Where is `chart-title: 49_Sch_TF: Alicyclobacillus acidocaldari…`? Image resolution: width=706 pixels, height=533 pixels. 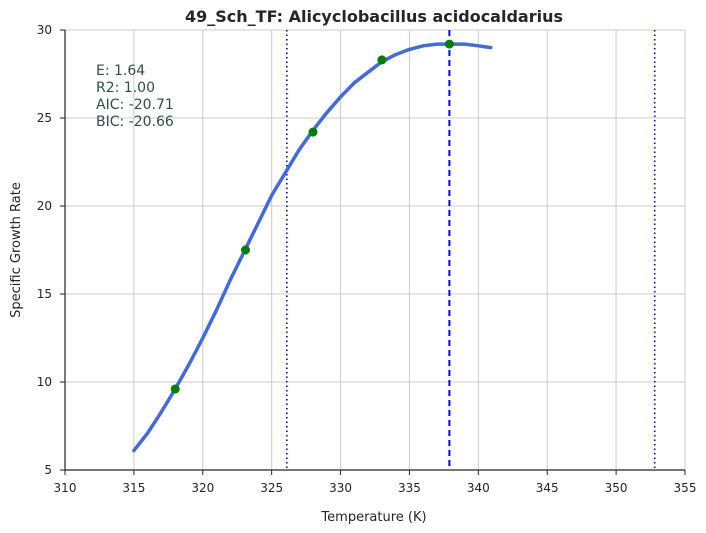 chart-title: 49_Sch_TF: Alicyclobacillus acidocaldari… is located at coordinates (374, 16).